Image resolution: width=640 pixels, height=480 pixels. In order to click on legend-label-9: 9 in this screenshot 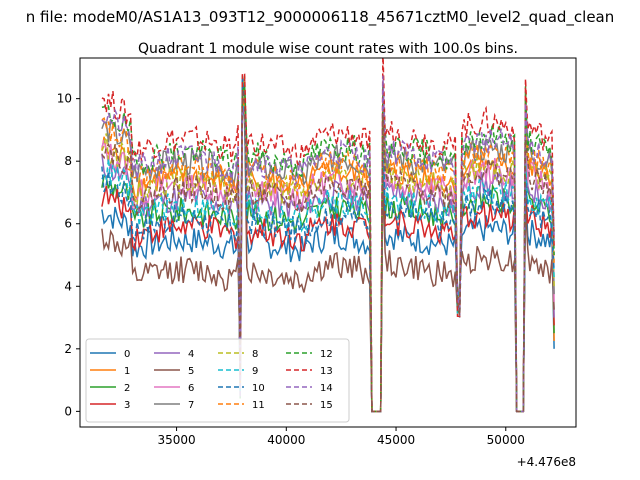, I will do `click(255, 371)`.